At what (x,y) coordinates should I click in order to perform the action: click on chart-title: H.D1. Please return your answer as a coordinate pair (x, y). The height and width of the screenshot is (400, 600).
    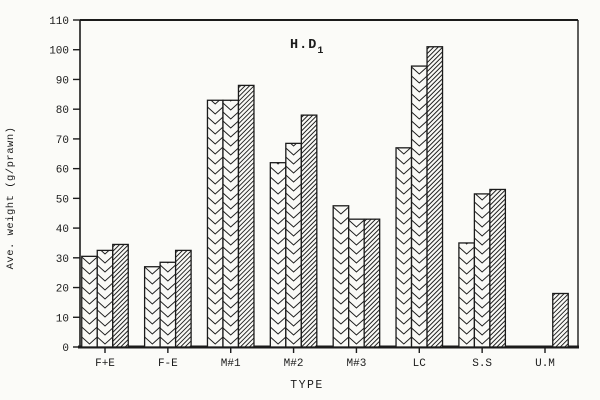
    Looking at the image, I should click on (307, 47).